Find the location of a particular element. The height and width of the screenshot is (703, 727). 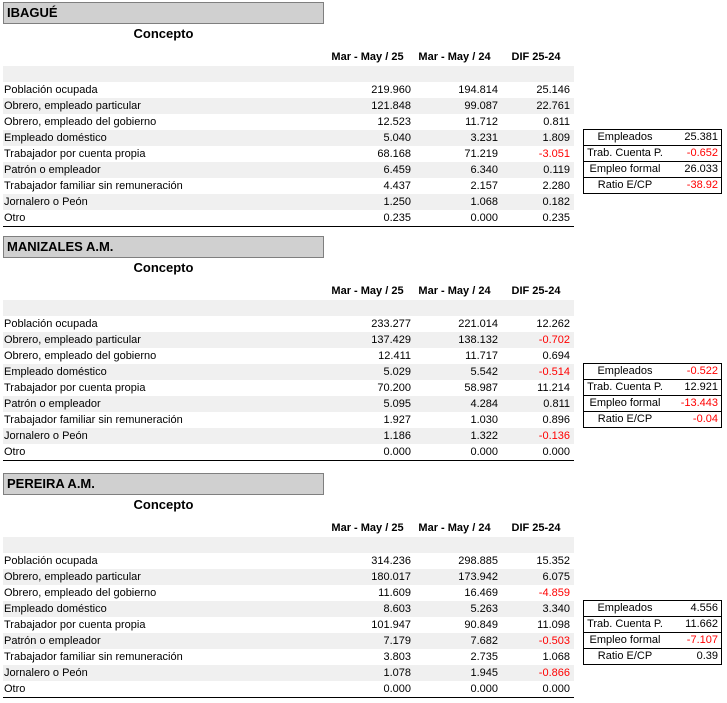

section-title: IBAGUÉ is located at coordinates (163, 13).